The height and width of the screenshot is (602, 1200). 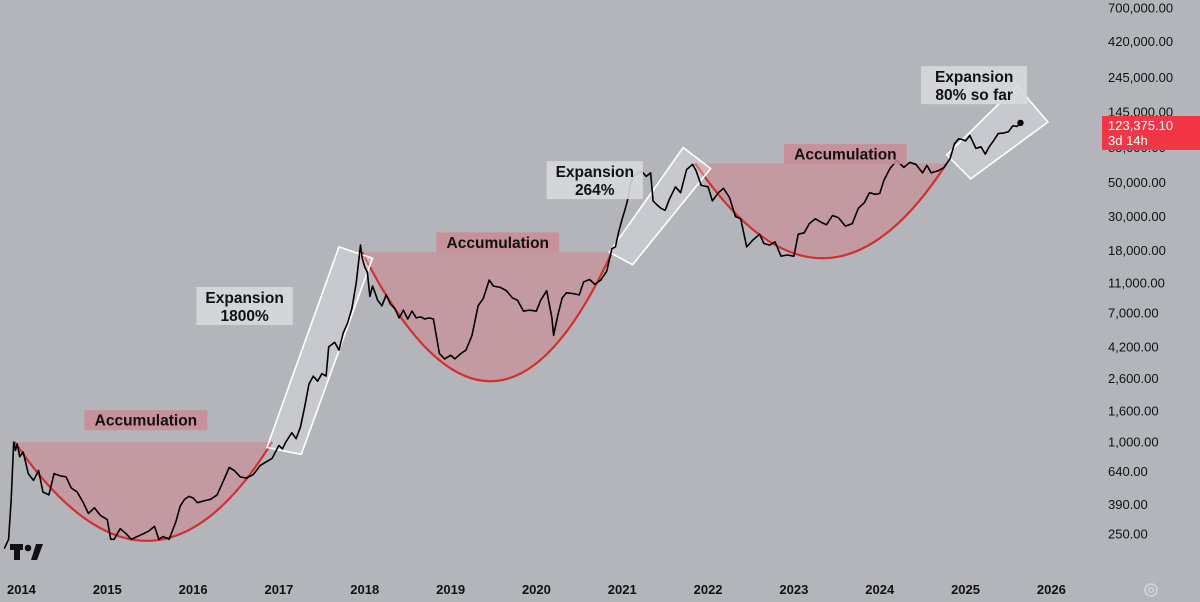 I want to click on y-tick-label: 2,600.00, so click(x=1133, y=378).